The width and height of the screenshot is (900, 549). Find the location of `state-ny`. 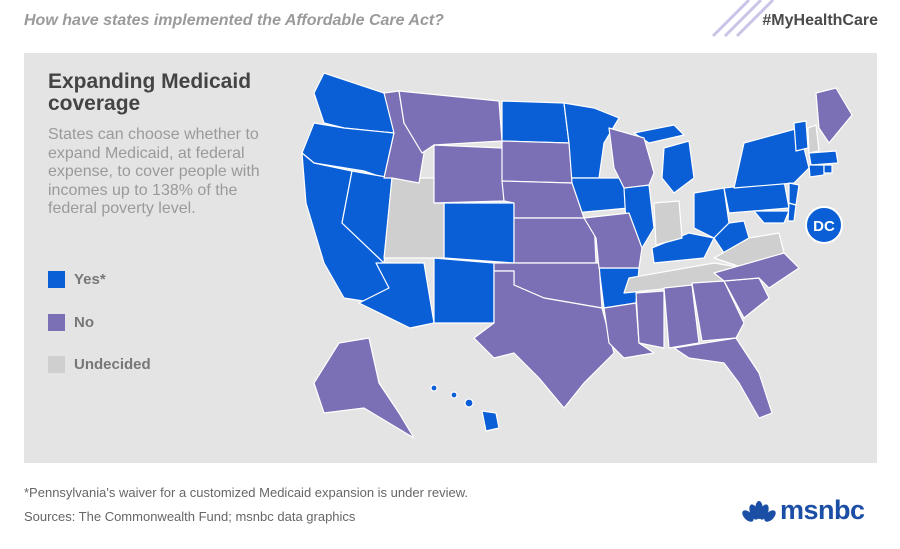

state-ny is located at coordinates (771, 158).